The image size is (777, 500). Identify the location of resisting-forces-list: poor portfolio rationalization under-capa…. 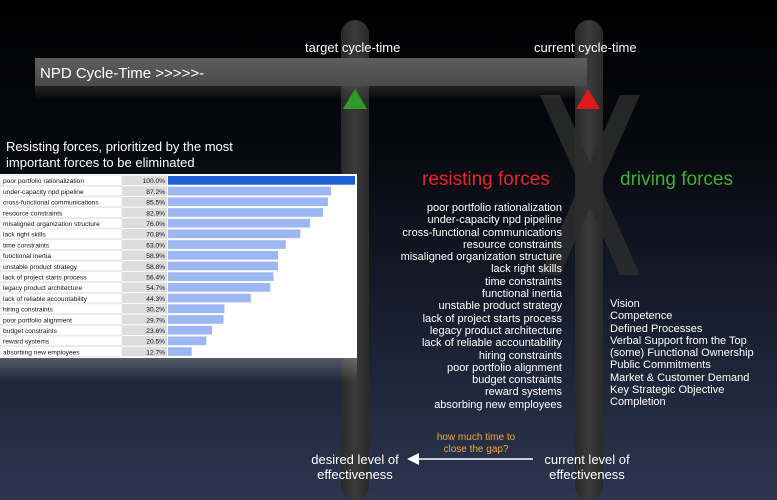
(481, 306).